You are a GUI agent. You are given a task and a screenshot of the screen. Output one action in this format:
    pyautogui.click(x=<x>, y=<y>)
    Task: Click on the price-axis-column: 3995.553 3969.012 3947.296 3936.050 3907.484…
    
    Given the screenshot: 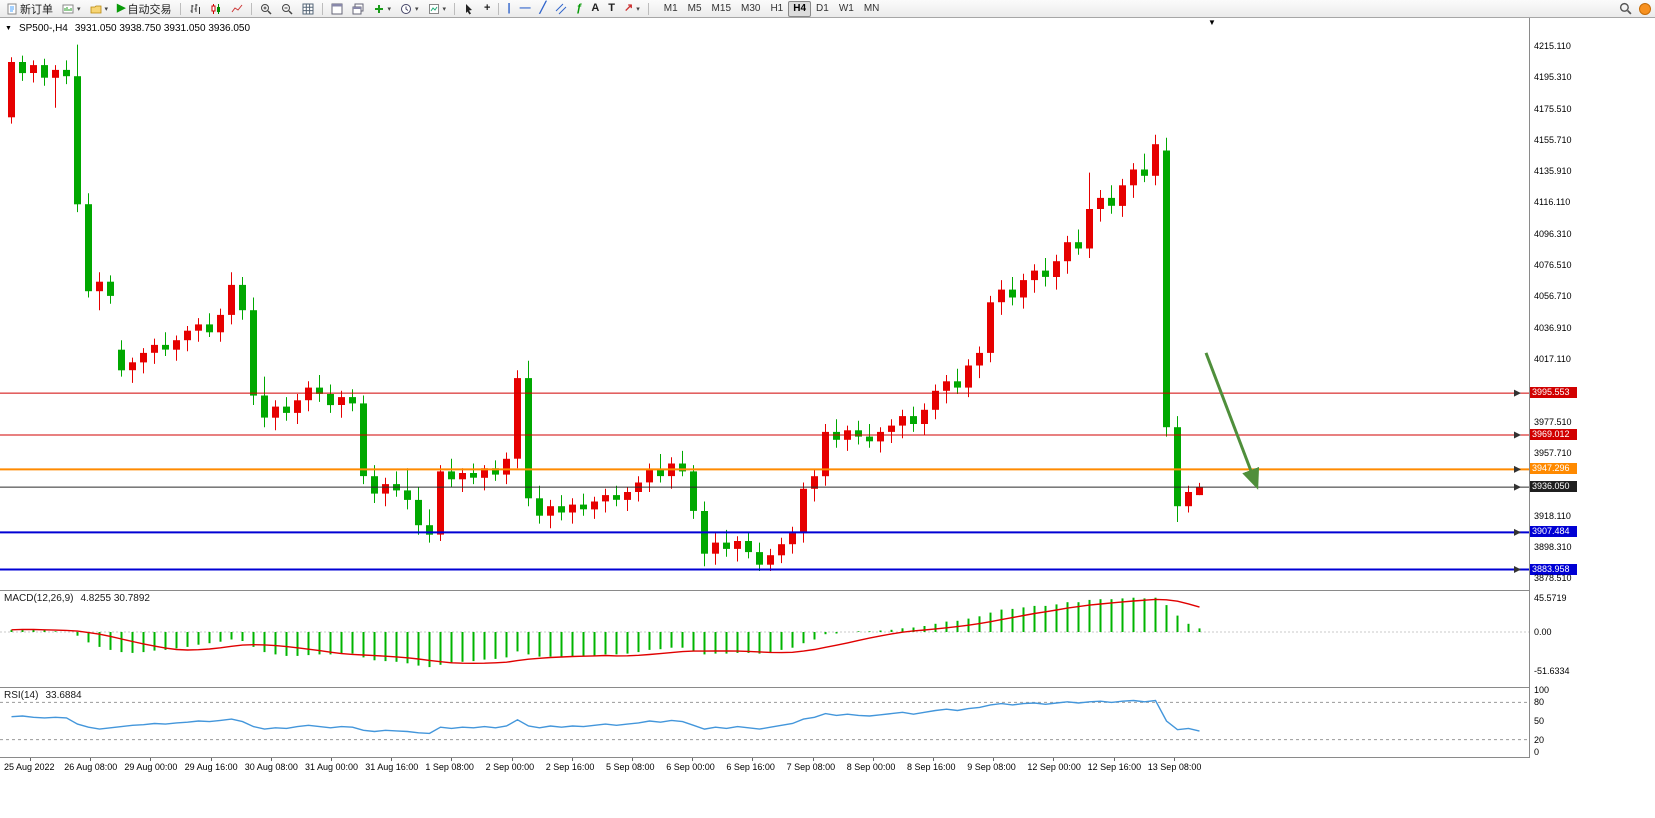 What is the action you would take?
    pyautogui.click(x=1592, y=388)
    